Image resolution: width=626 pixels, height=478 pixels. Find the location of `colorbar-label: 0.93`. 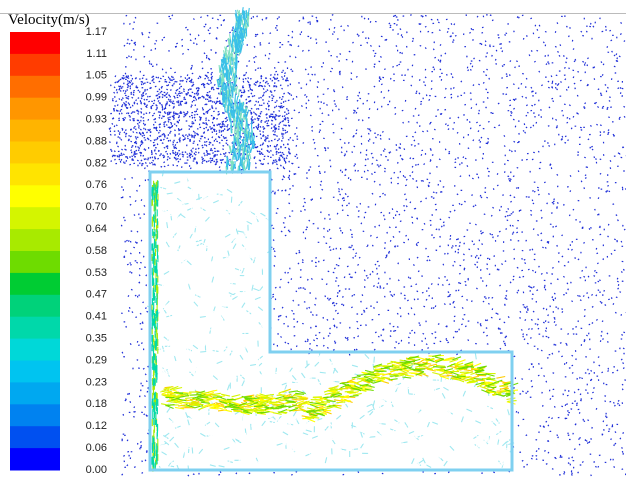

colorbar-label: 0.93 is located at coordinates (96, 120).